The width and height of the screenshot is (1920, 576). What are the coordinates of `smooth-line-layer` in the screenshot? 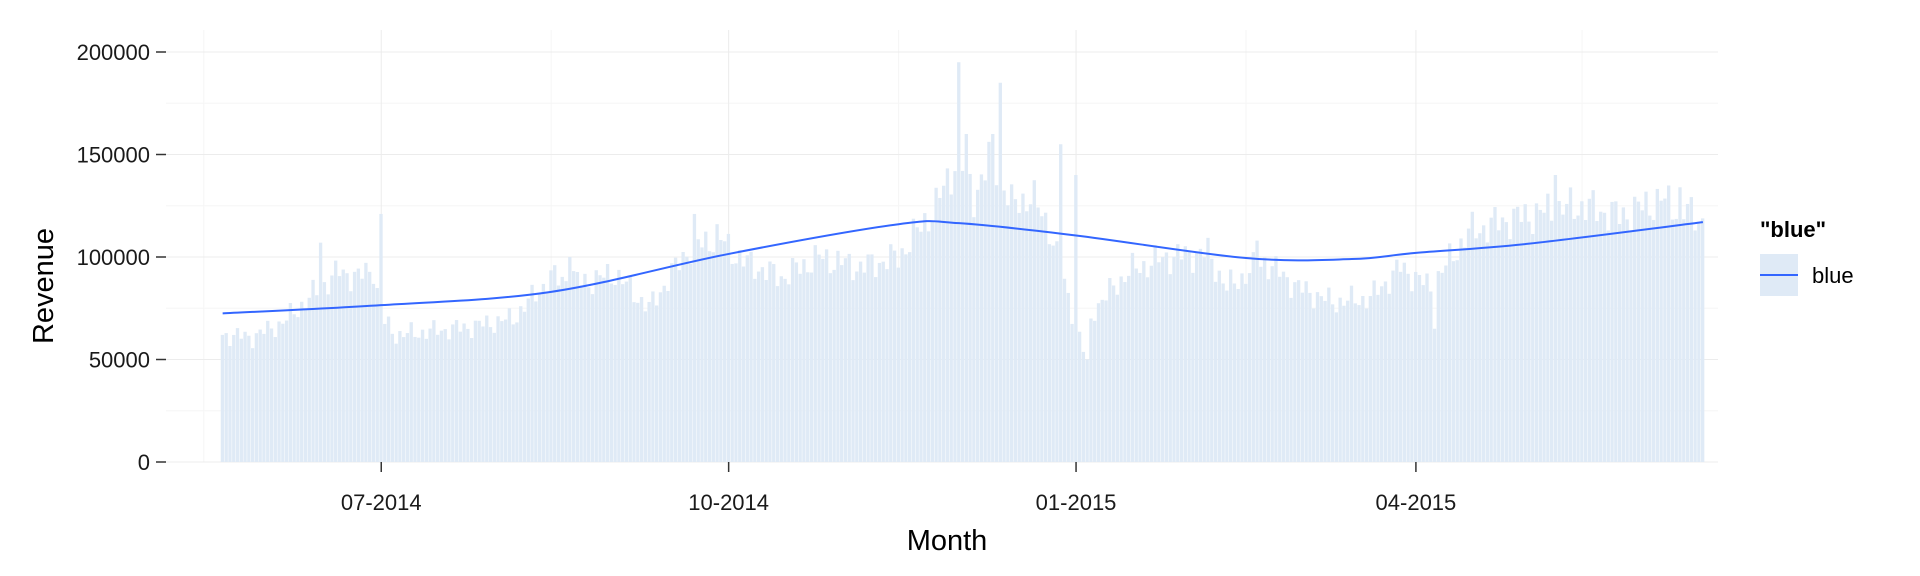 It's located at (963, 267).